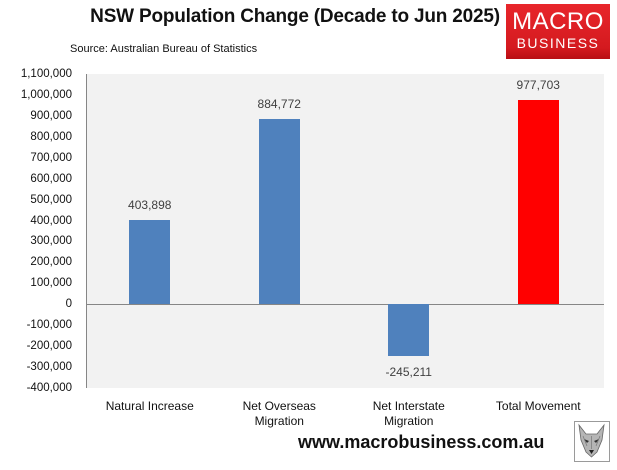 Image resolution: width=617 pixels, height=470 pixels. I want to click on data-label: 403,898, so click(150, 204).